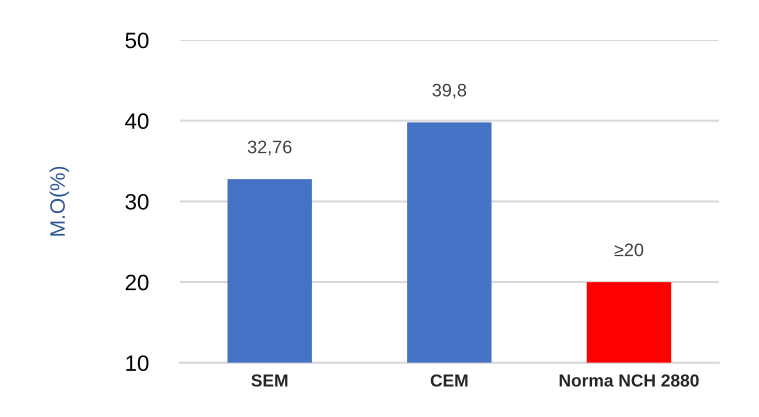 This screenshot has height=417, width=759. I want to click on y-tick-label: 20, so click(137, 282).